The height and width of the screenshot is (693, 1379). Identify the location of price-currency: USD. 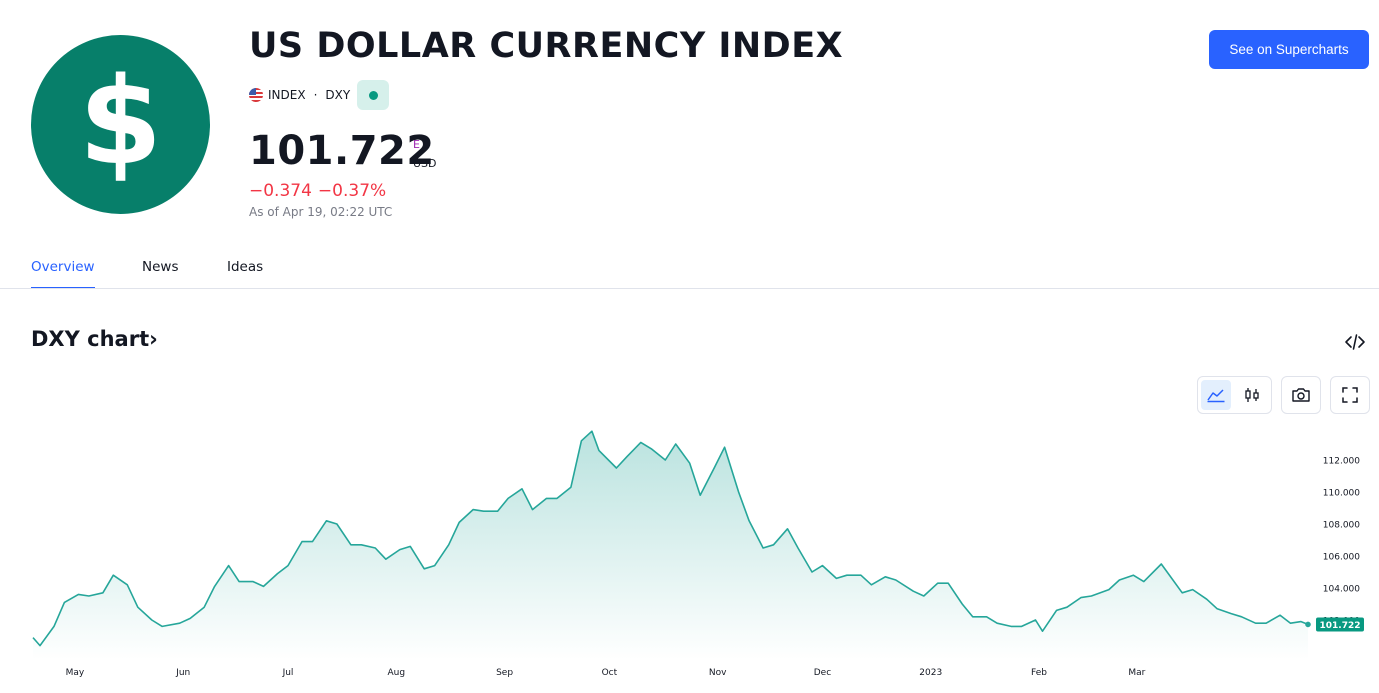
(425, 163).